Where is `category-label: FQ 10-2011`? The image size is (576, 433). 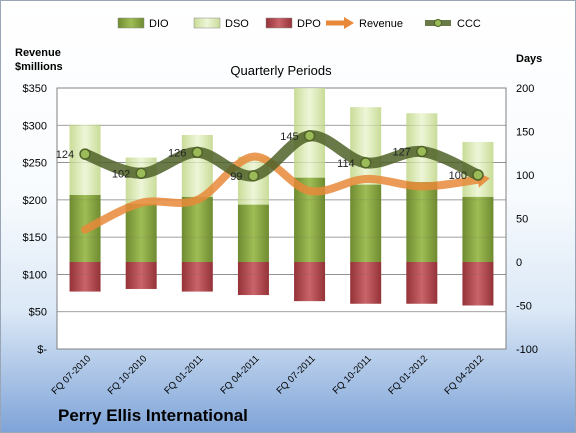
category-label: FQ 10-2011 is located at coordinates (352, 374).